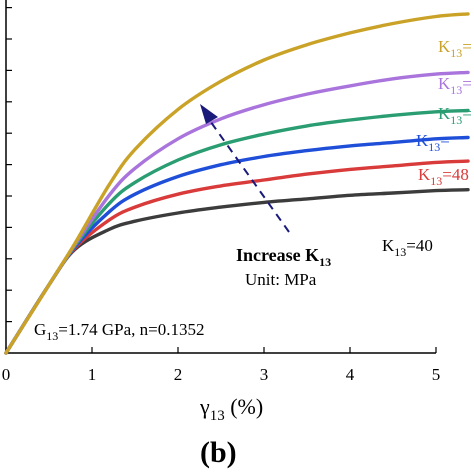 The height and width of the screenshot is (474, 474). Describe the element at coordinates (204, 406) in the screenshot. I see `x-axis-title-main: γ` at that location.